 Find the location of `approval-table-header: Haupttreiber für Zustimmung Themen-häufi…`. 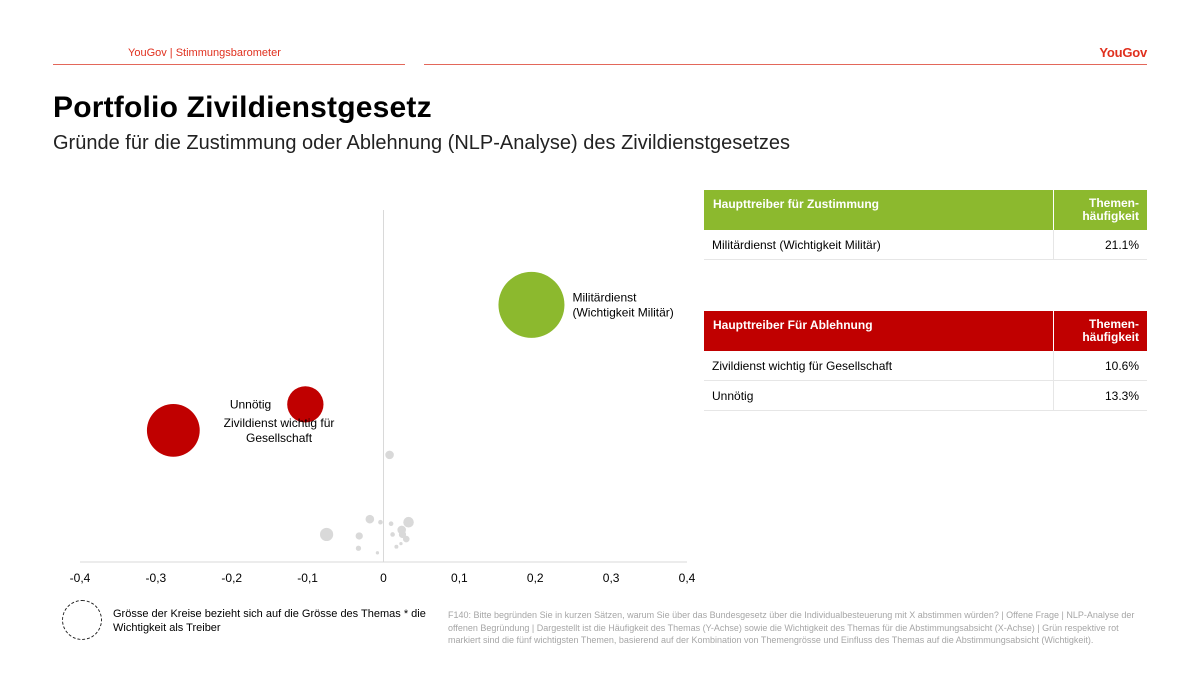

approval-table-header: Haupttreiber für Zustimmung Themen-häufi… is located at coordinates (925, 210).